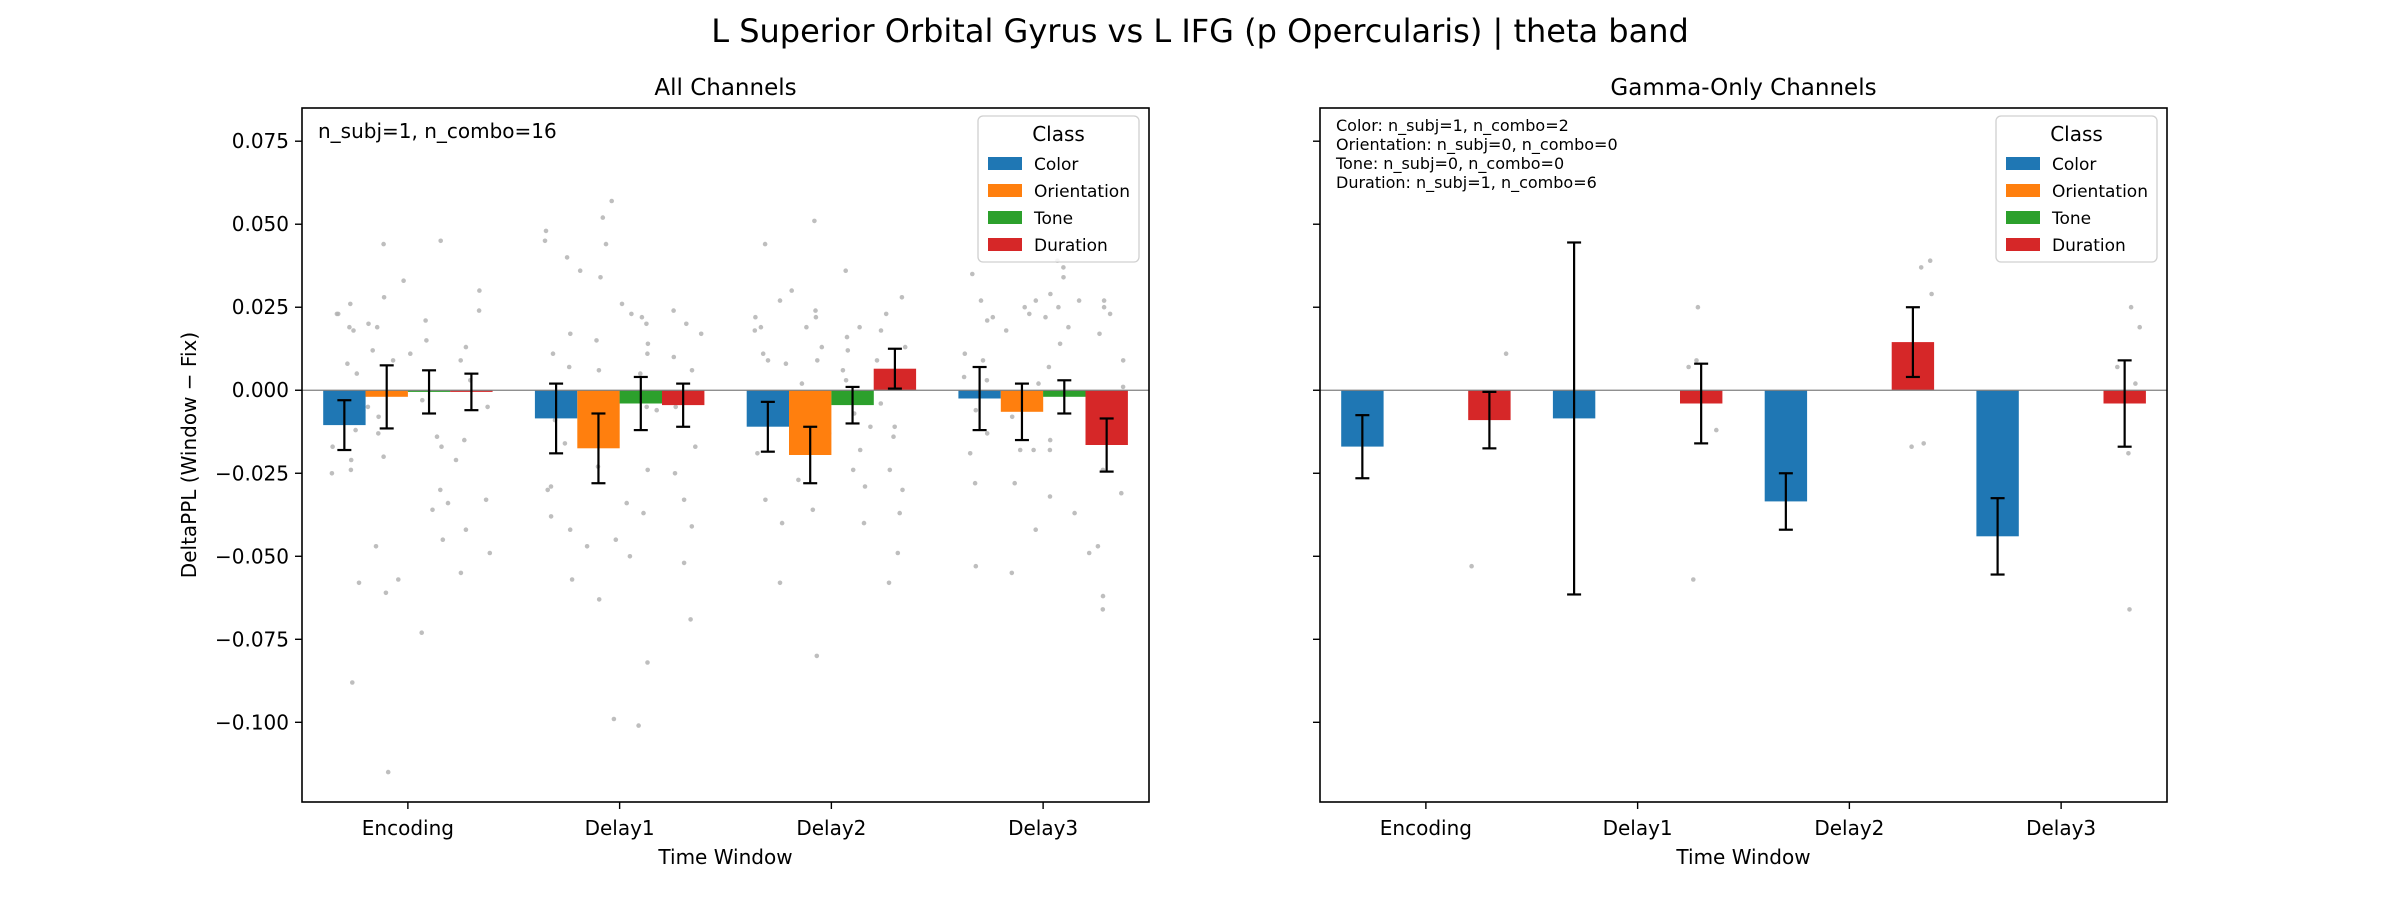 Image resolution: width=2400 pixels, height=900 pixels. What do you see at coordinates (252, 722) in the screenshot?
I see `y-tick-label: −0.100` at bounding box center [252, 722].